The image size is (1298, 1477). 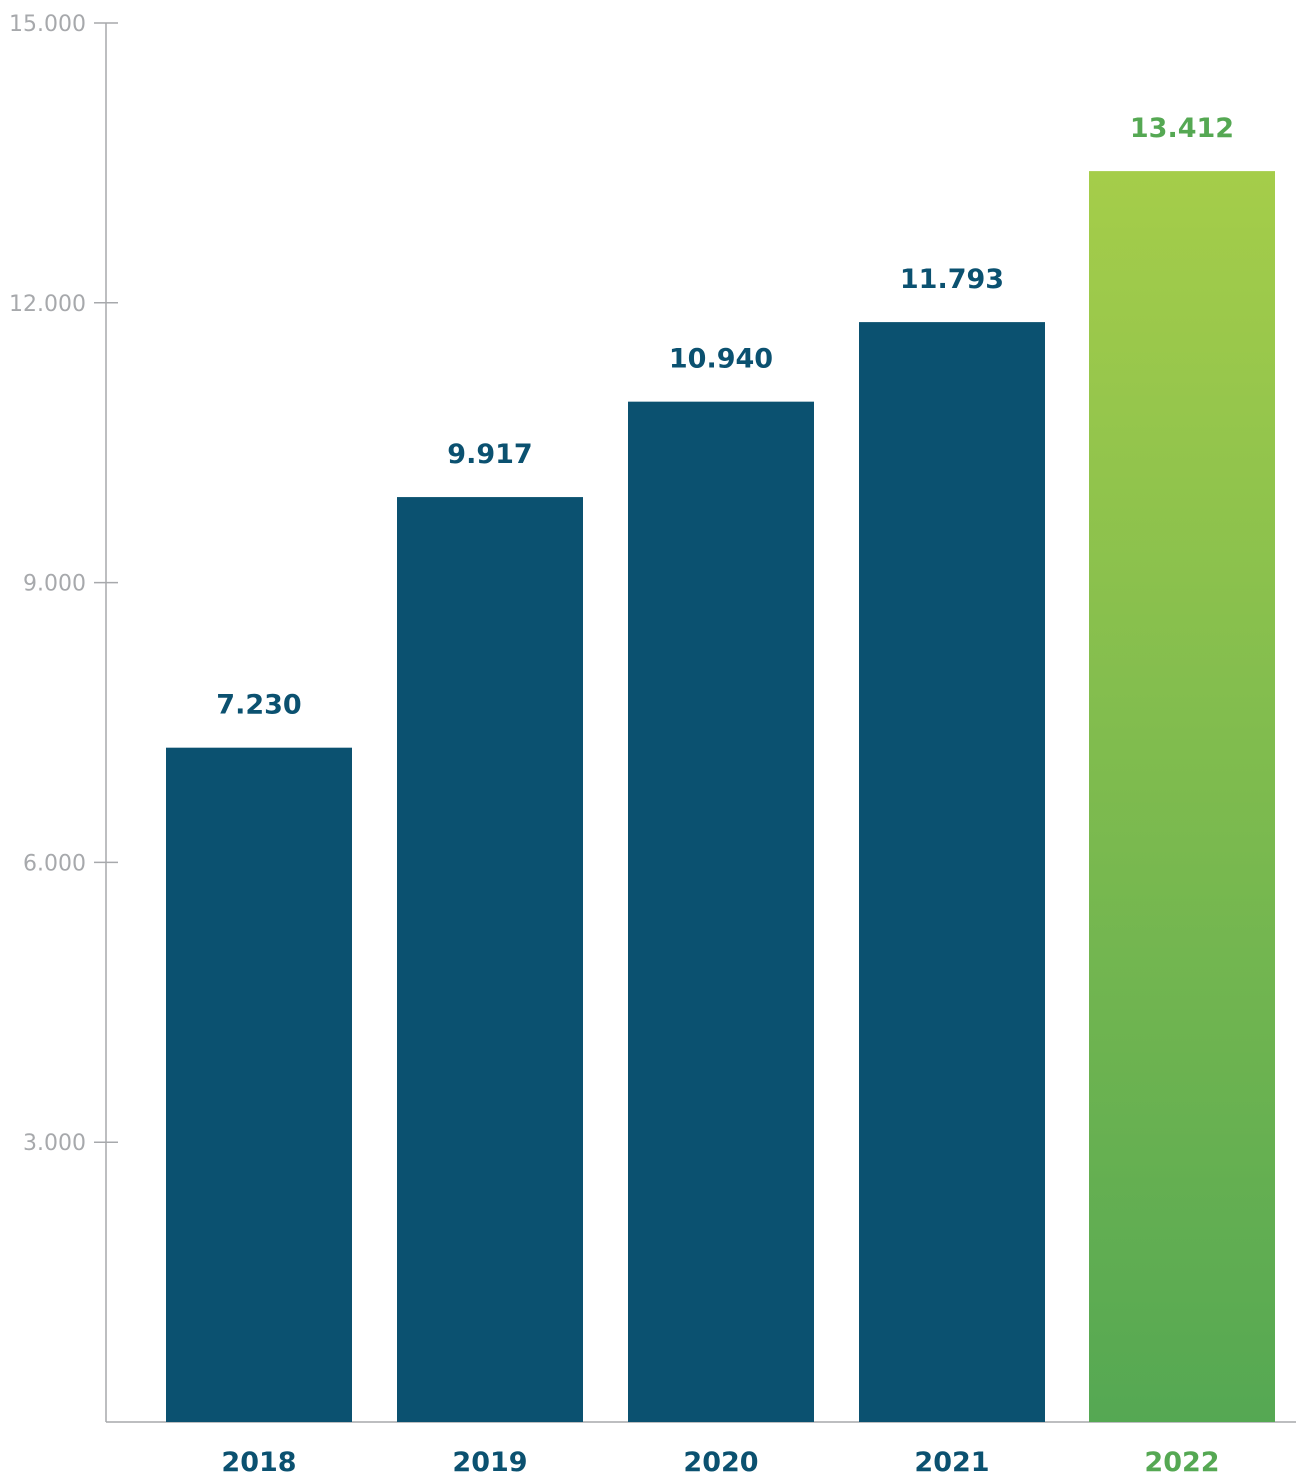 What do you see at coordinates (489, 1462) in the screenshot?
I see `x-tick-label-2019: 2019` at bounding box center [489, 1462].